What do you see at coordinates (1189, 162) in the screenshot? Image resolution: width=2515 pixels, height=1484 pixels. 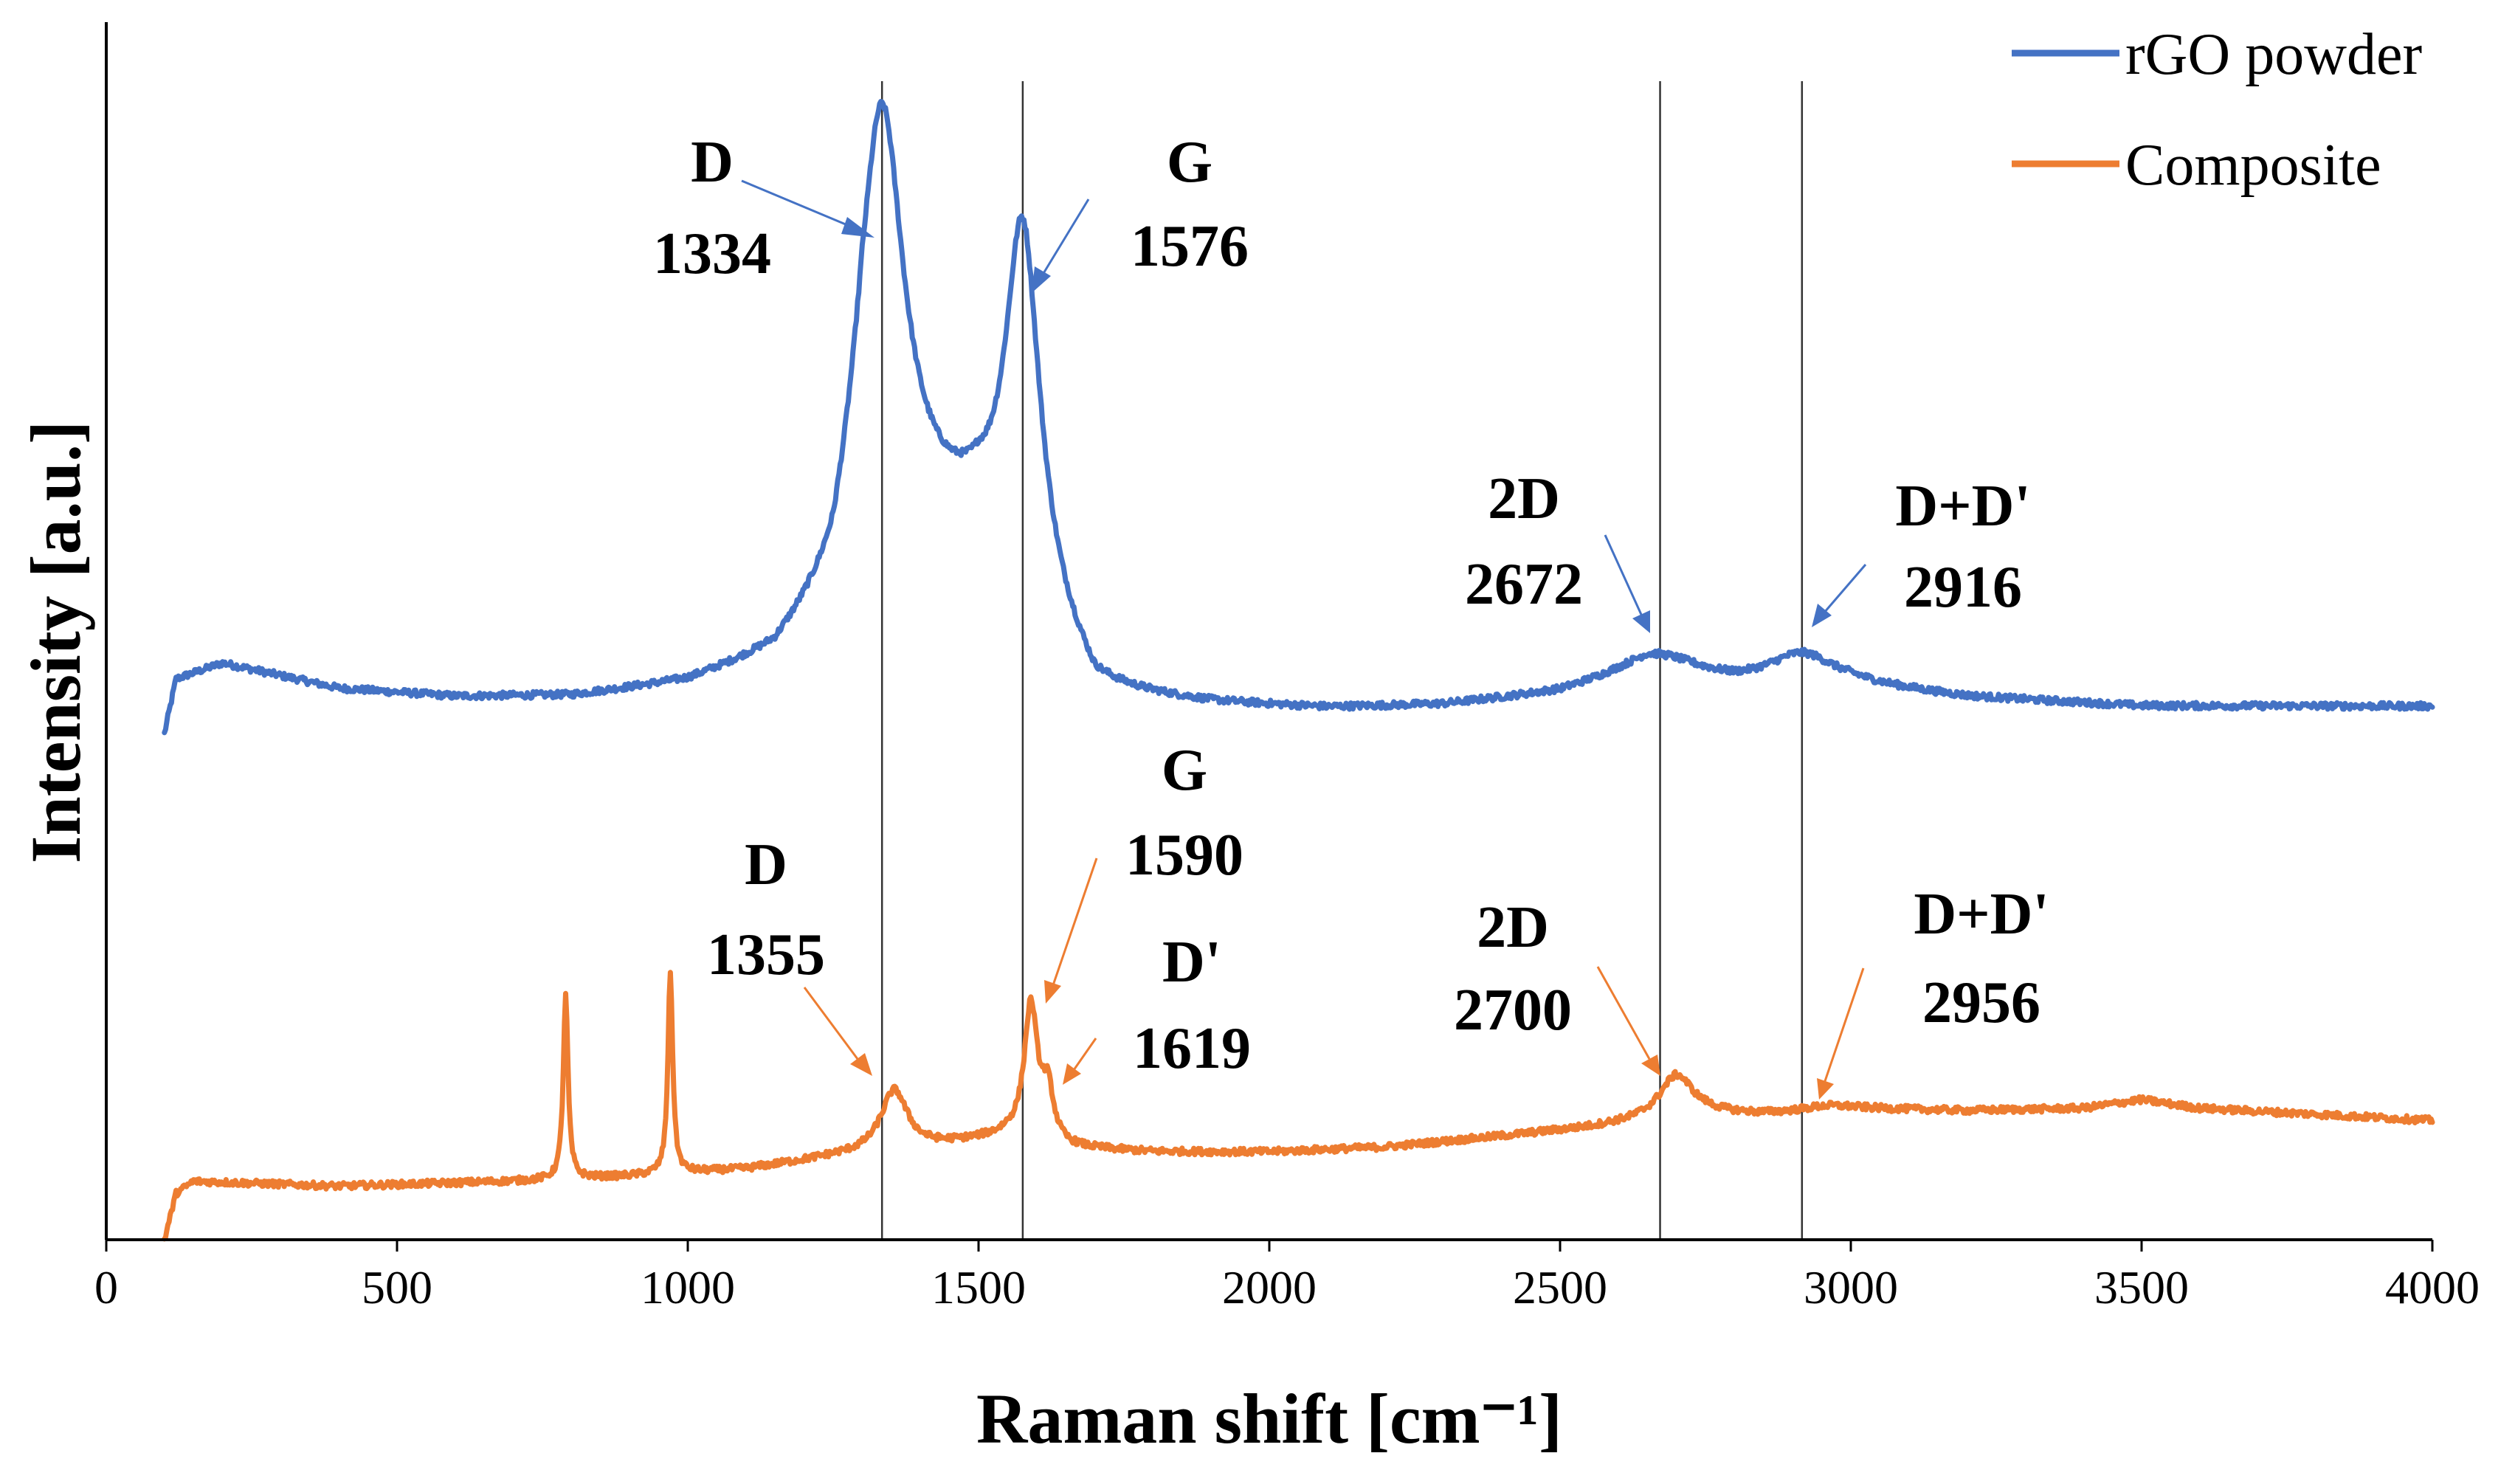 I see `ann-rgo-g-name: G` at bounding box center [1189, 162].